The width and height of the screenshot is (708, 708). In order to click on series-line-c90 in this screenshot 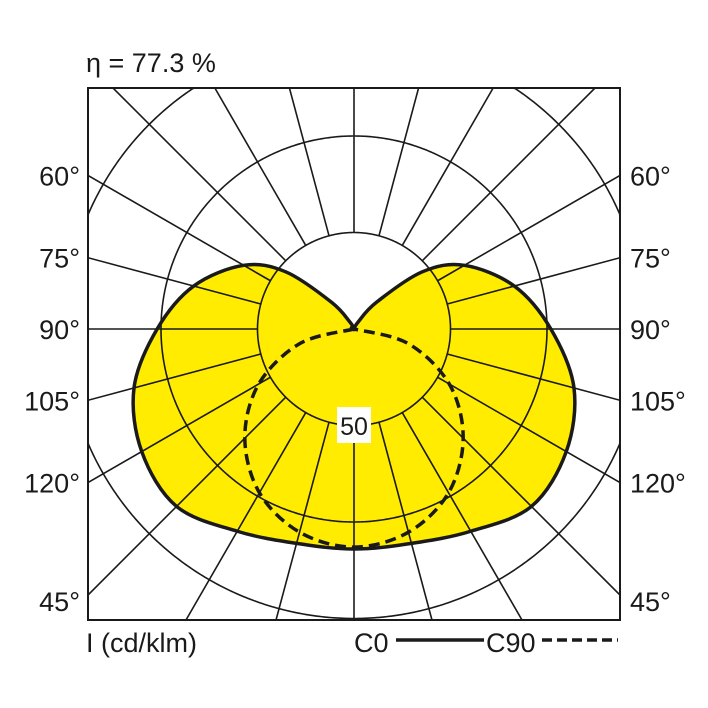, I will do `click(354, 437)`.